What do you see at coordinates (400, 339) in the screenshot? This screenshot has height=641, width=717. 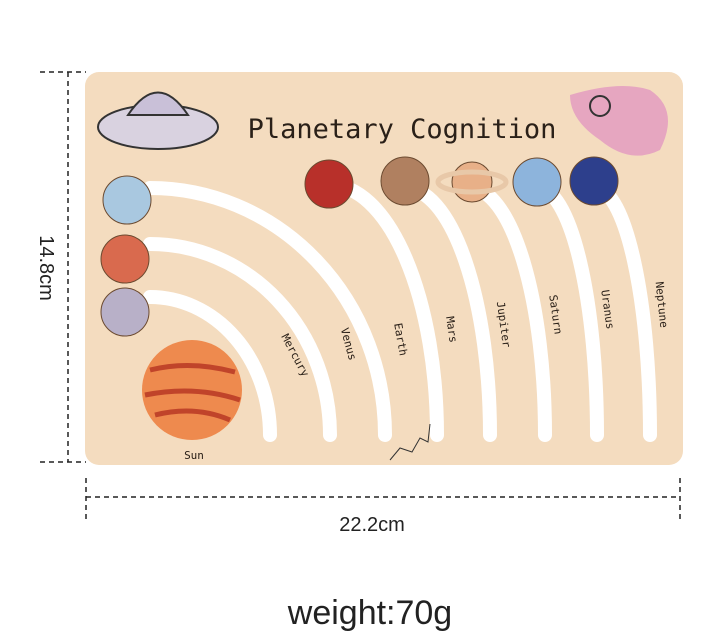 I see `planet-label: Earth` at bounding box center [400, 339].